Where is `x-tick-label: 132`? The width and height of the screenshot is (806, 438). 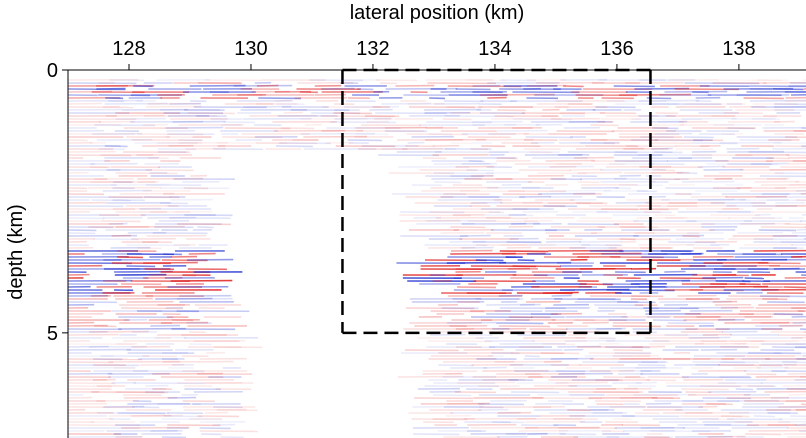 x-tick-label: 132 is located at coordinates (372, 49).